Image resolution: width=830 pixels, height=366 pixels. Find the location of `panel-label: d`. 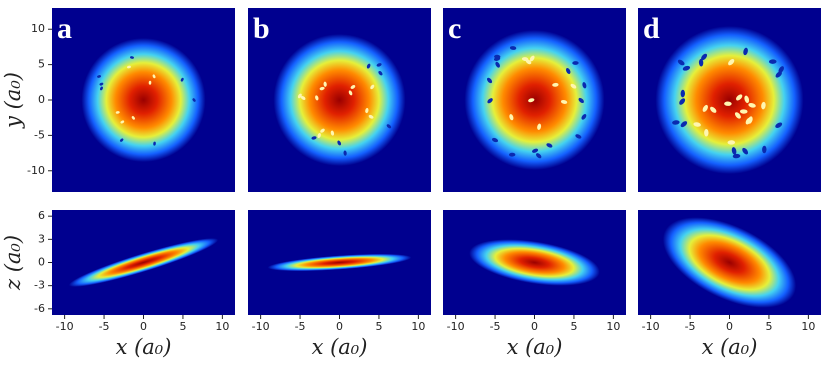

panel-label: d is located at coordinates (651, 28).